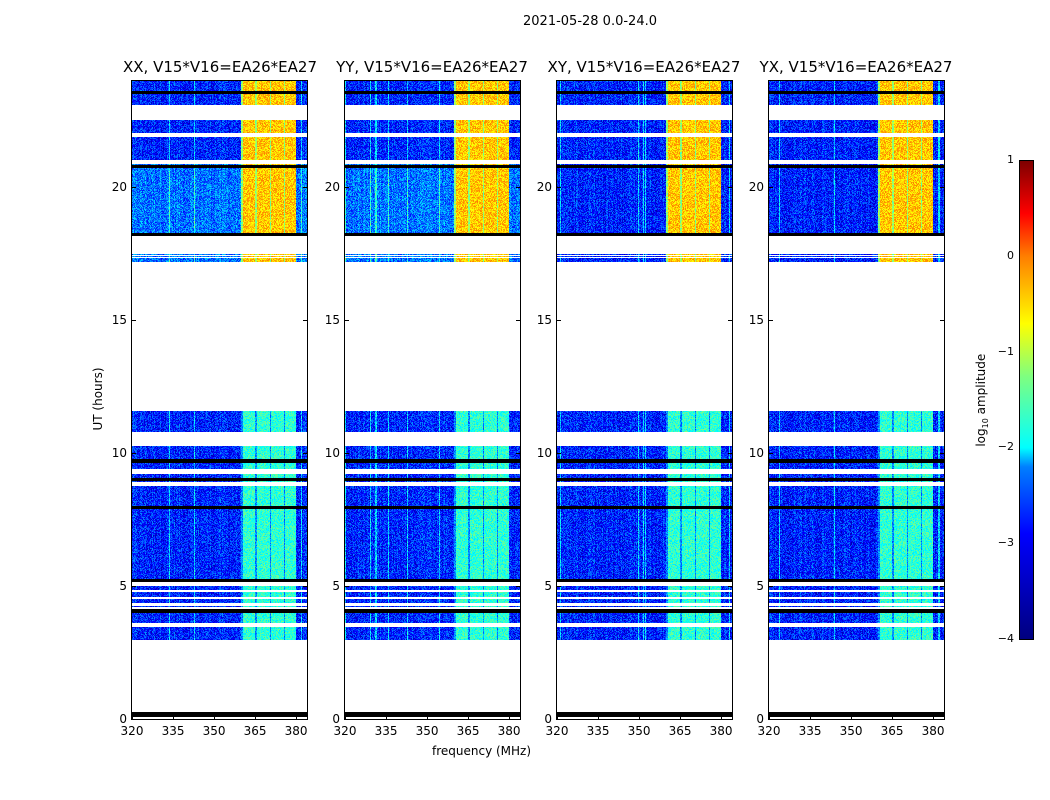  What do you see at coordinates (1010, 255) in the screenshot?
I see `colorbar-tick-label: 0` at bounding box center [1010, 255].